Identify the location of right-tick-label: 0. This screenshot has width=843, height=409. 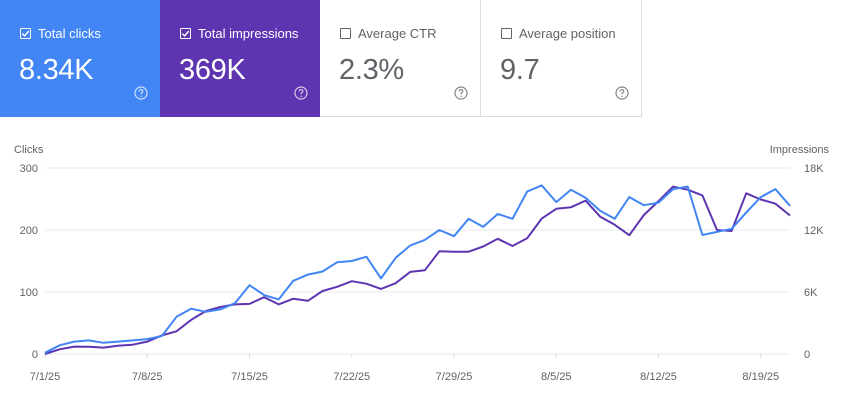
(807, 355).